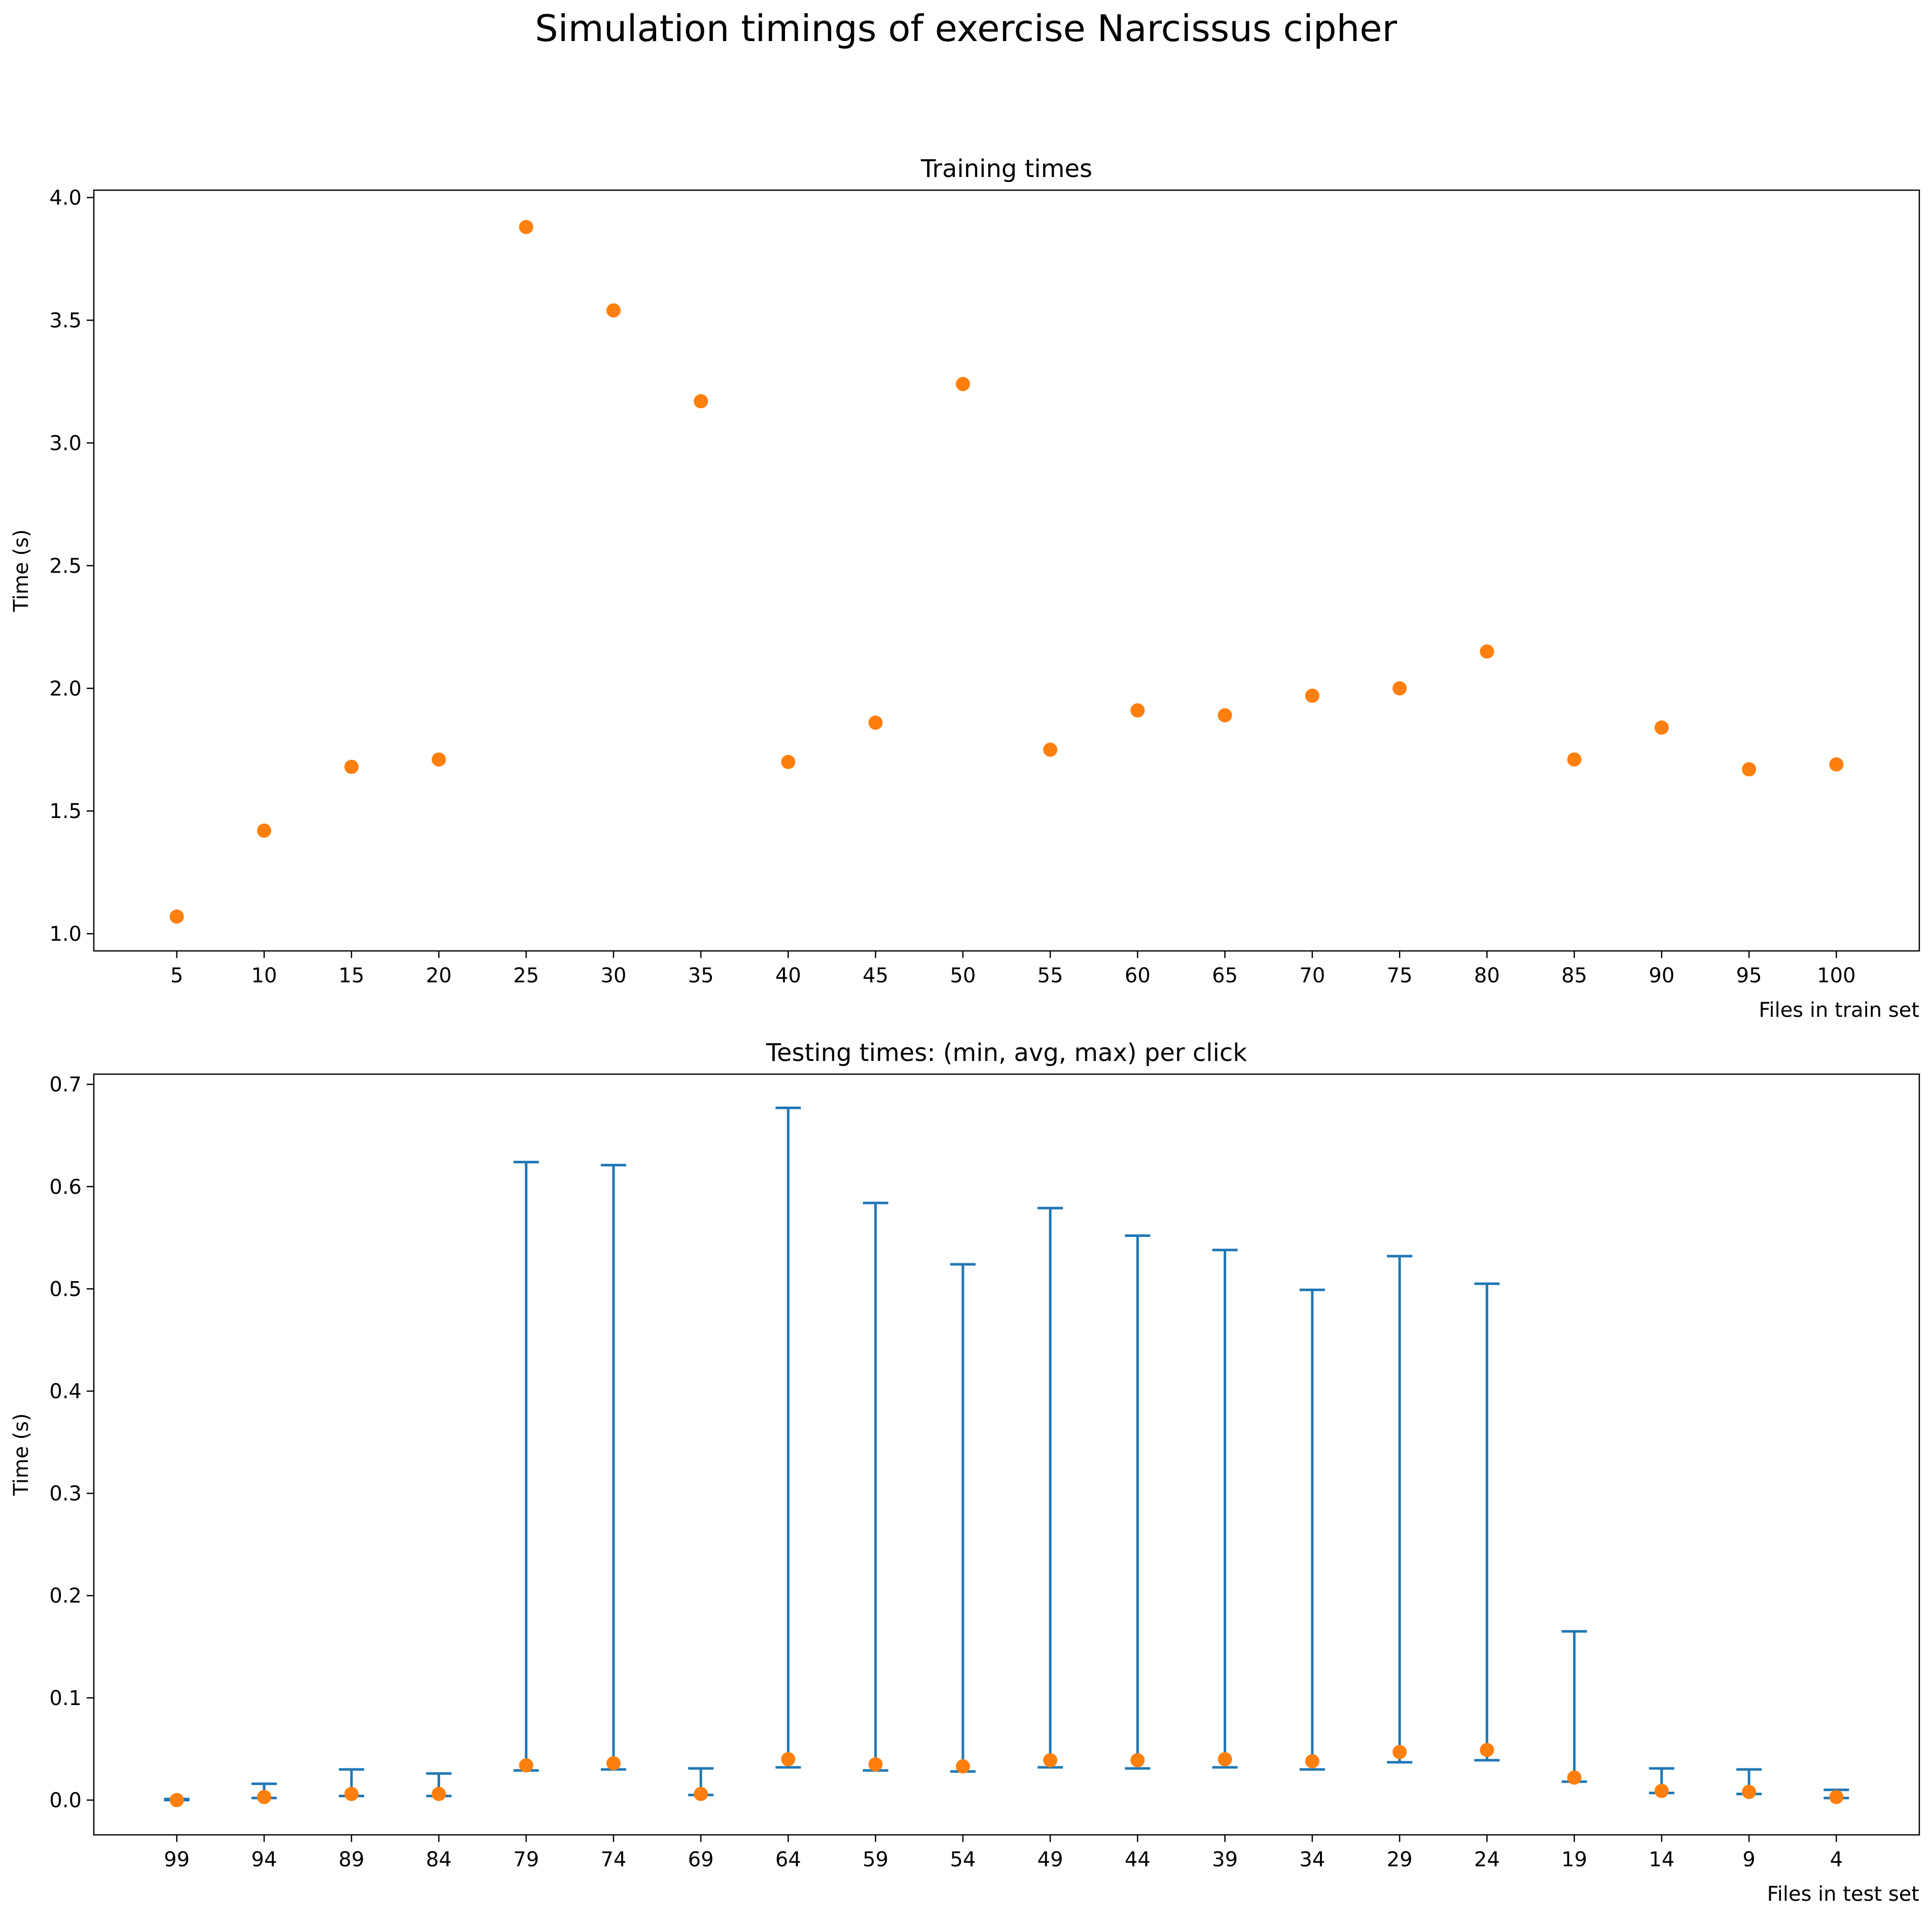 This screenshot has height=1916, width=1932. I want to click on x-tick-label: 84, so click(439, 1859).